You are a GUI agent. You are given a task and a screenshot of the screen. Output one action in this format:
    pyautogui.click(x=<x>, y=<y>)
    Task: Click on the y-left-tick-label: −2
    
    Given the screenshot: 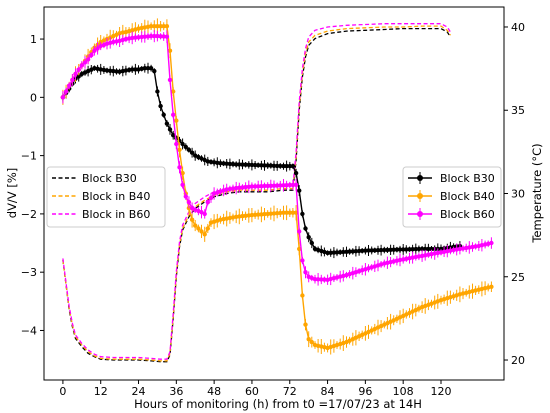 What is the action you would take?
    pyautogui.click(x=29, y=214)
    